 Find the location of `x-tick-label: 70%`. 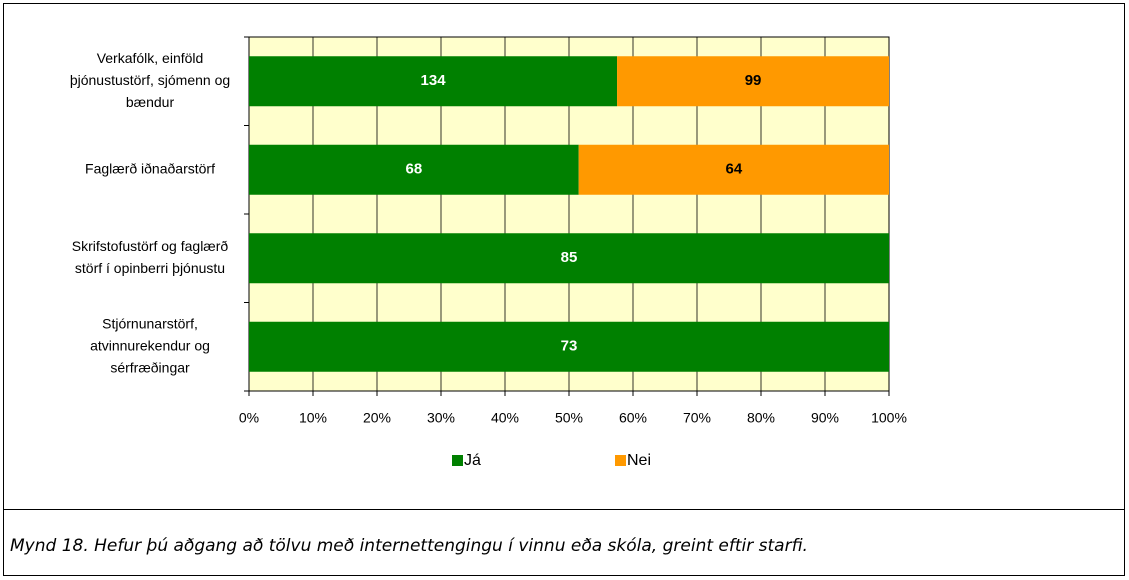

x-tick-label: 70% is located at coordinates (697, 418).